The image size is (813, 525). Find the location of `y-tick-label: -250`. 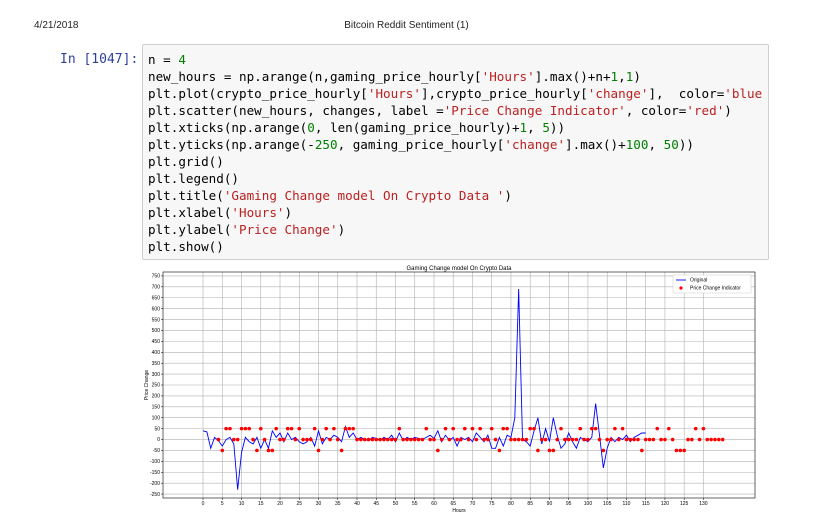

y-tick-label: -250 is located at coordinates (155, 495).